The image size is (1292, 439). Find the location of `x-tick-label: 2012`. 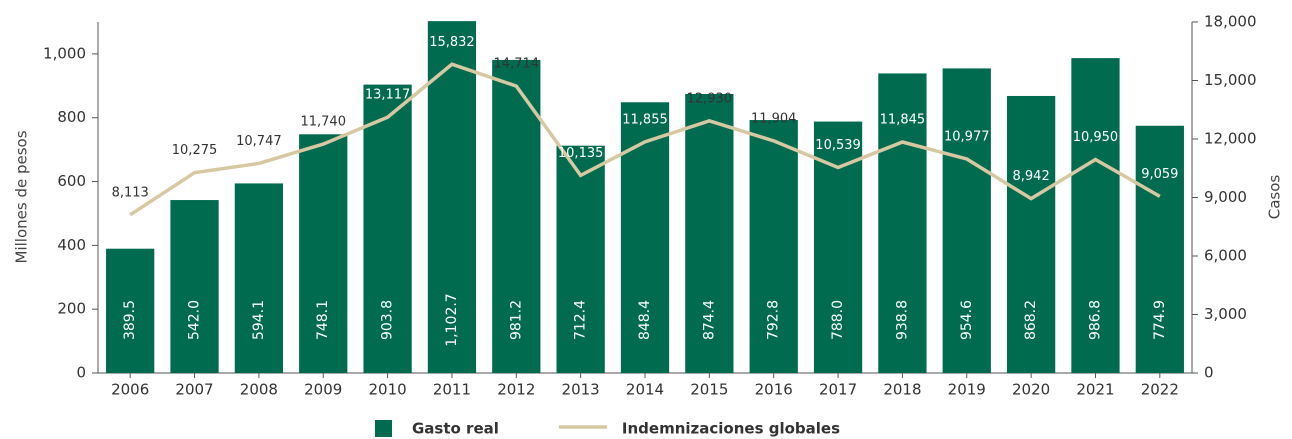

x-tick-label: 2012 is located at coordinates (516, 390).